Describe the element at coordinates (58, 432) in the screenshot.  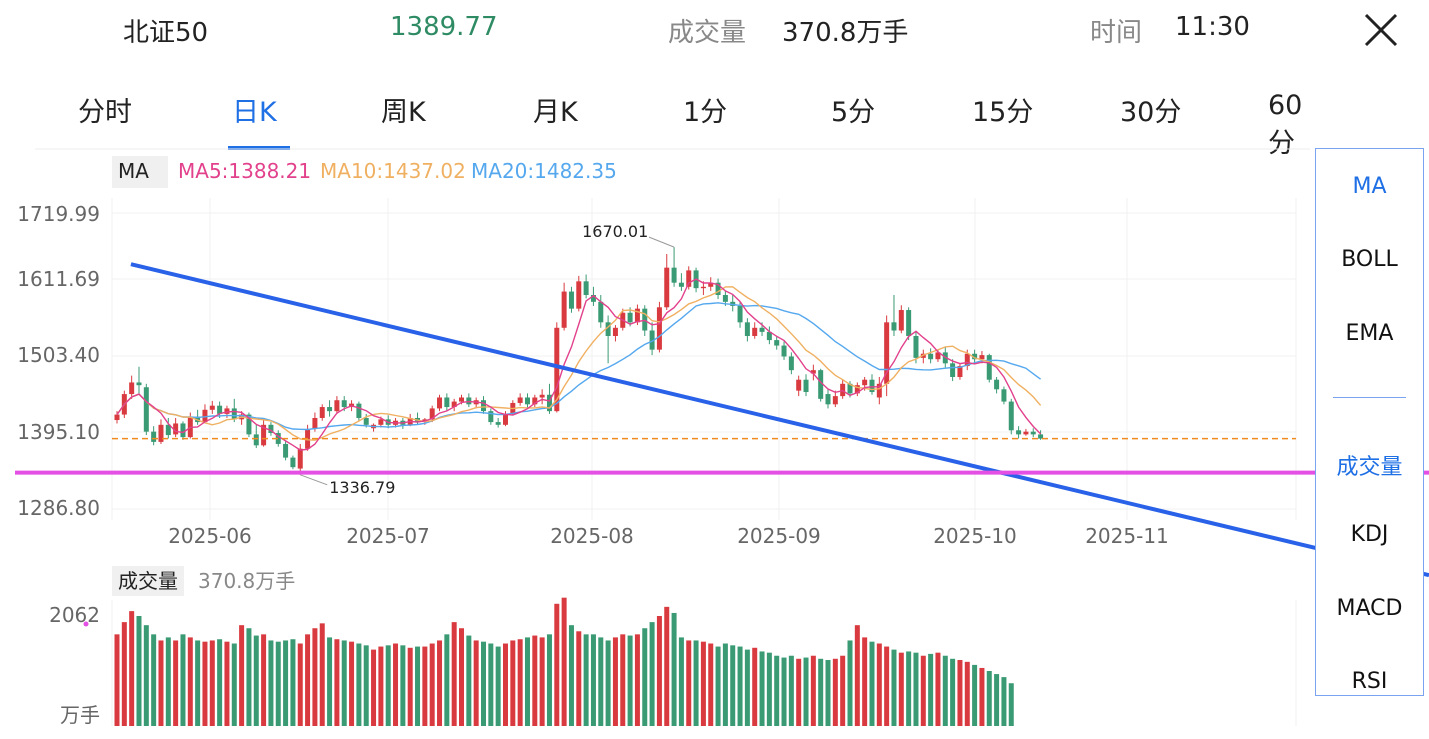
I see `y-tick-label: 1395.10` at that location.